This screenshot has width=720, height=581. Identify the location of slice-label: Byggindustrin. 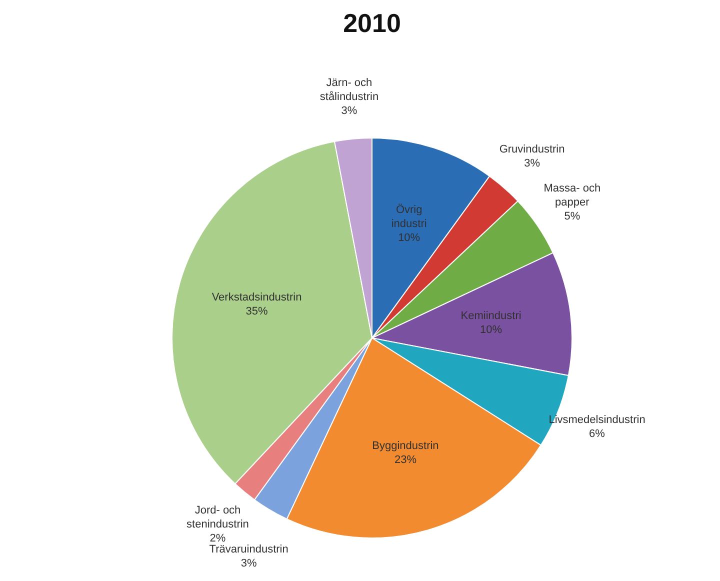
(405, 446).